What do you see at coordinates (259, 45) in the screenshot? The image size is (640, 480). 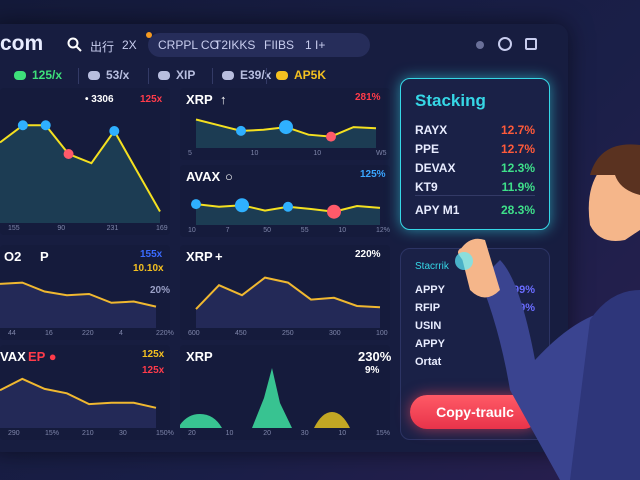 I see `nav-pill` at bounding box center [259, 45].